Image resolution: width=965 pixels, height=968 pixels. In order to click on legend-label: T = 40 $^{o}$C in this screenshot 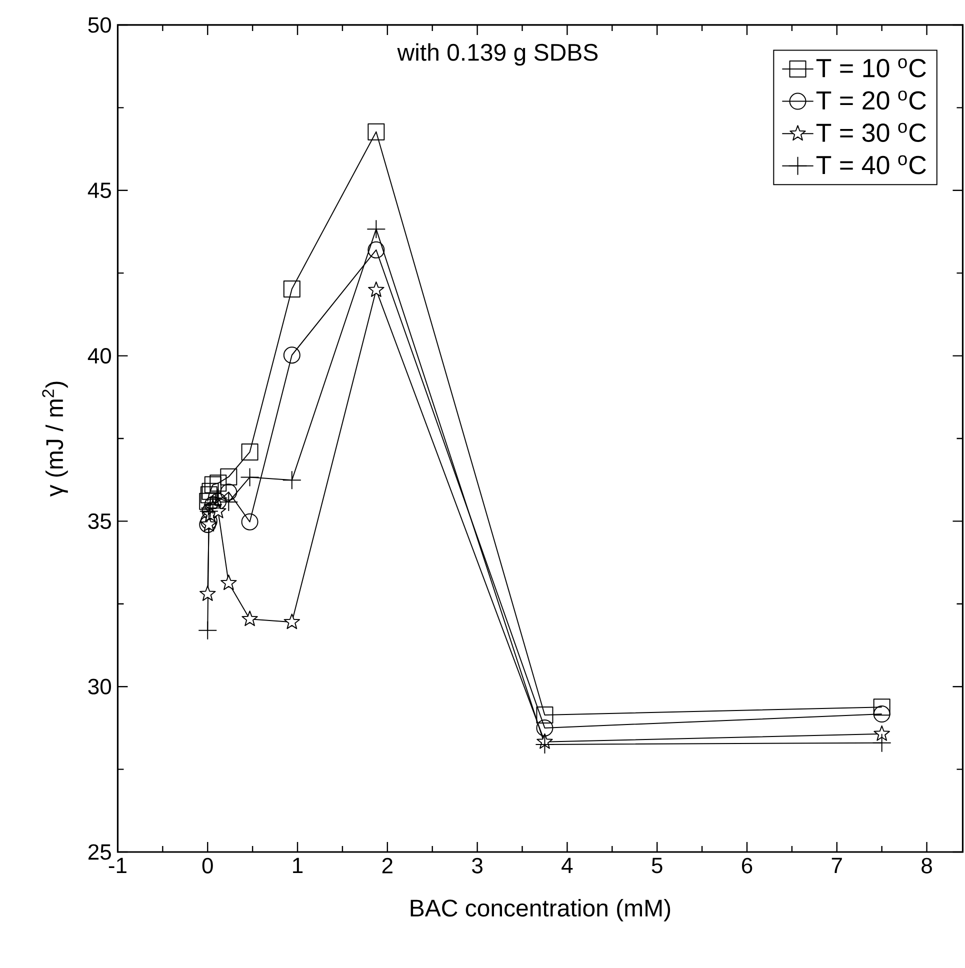, I will do `click(871, 164)`.